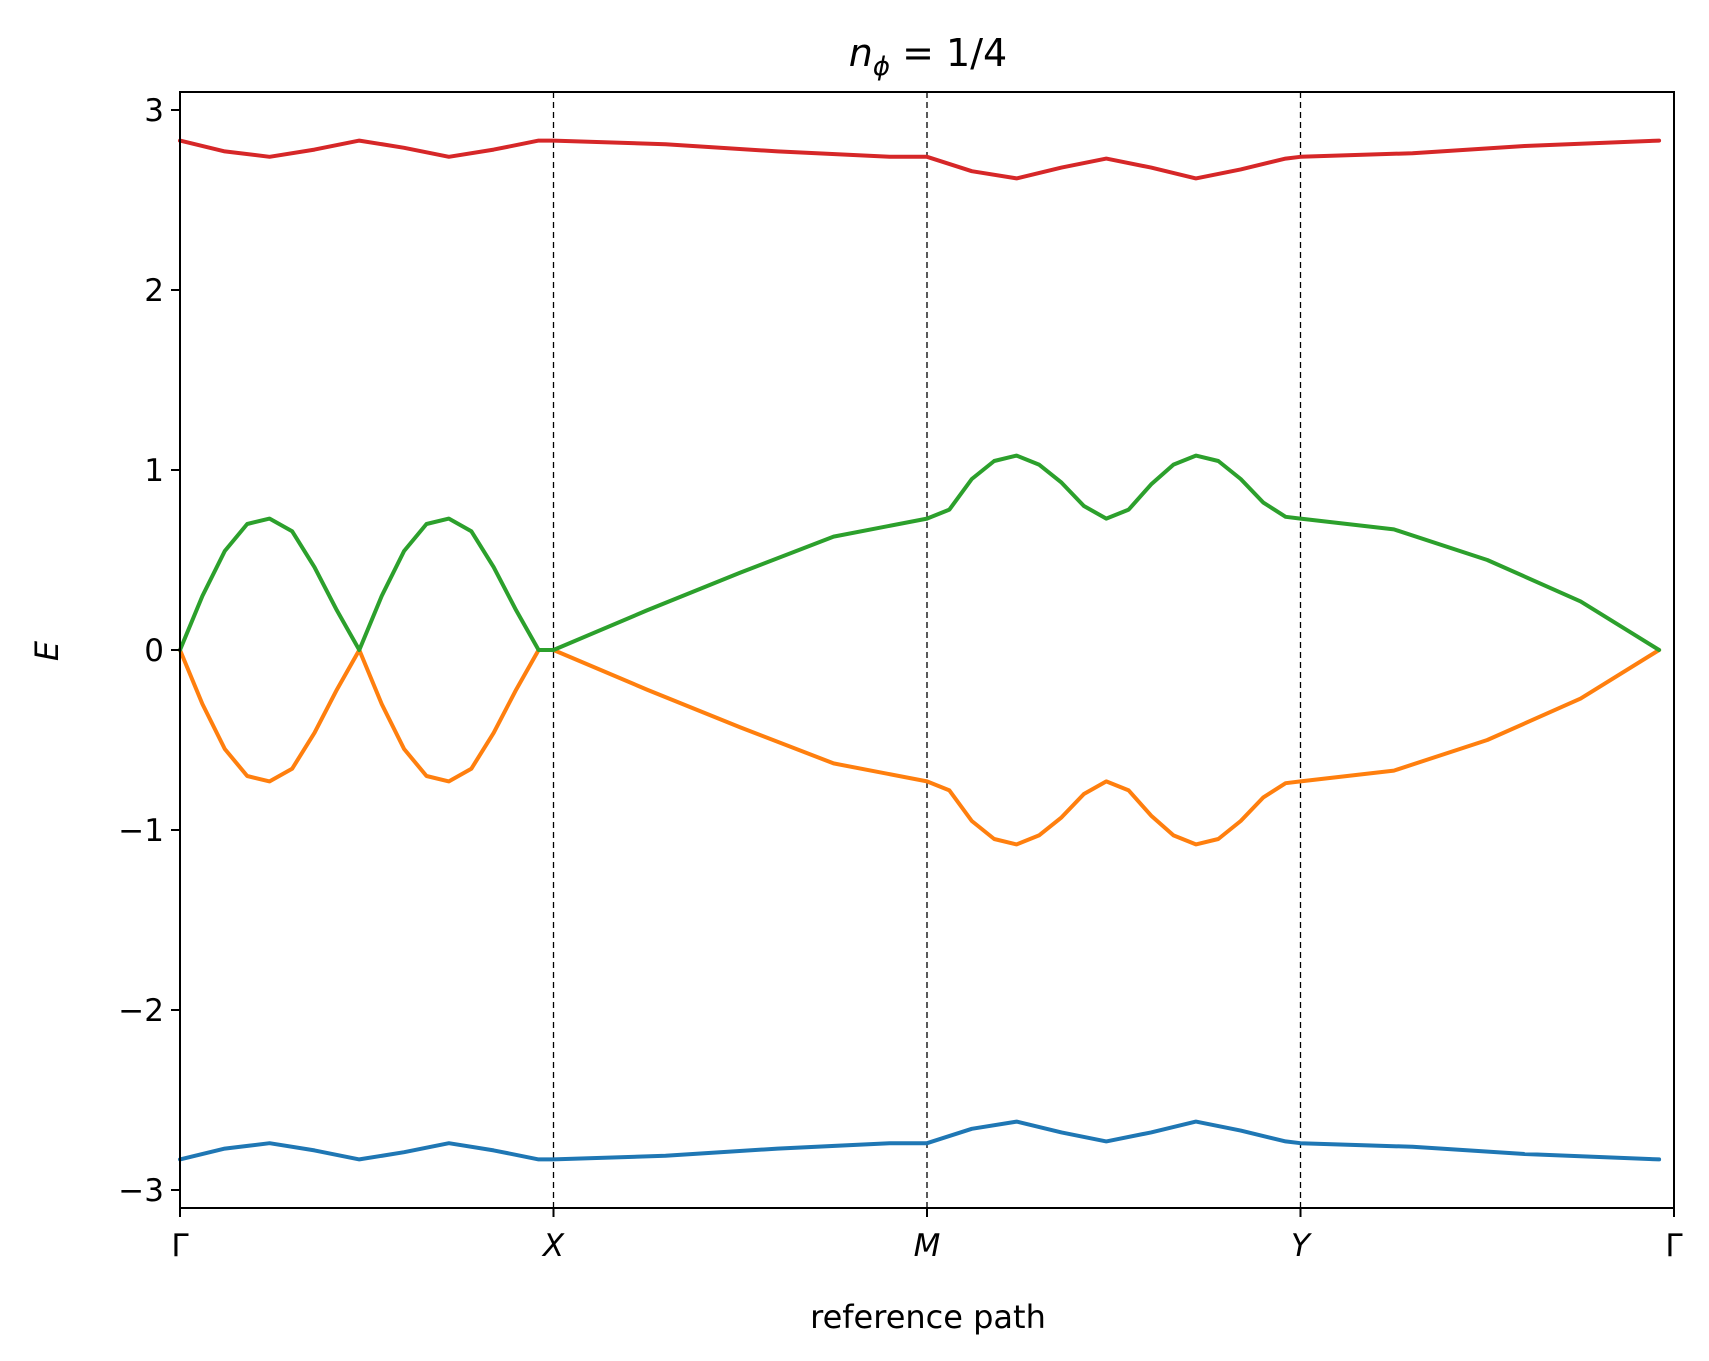 Image resolution: width=1709 pixels, height=1361 pixels. What do you see at coordinates (928, 1317) in the screenshot?
I see `x-axis-label: reference path` at bounding box center [928, 1317].